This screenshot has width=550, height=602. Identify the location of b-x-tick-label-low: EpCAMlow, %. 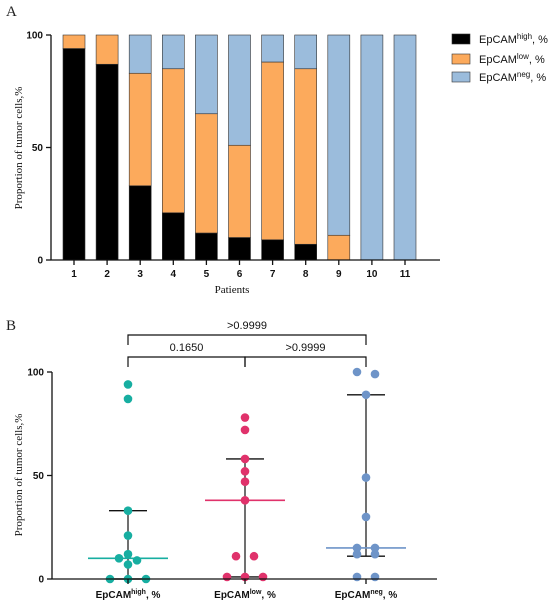
(245, 595).